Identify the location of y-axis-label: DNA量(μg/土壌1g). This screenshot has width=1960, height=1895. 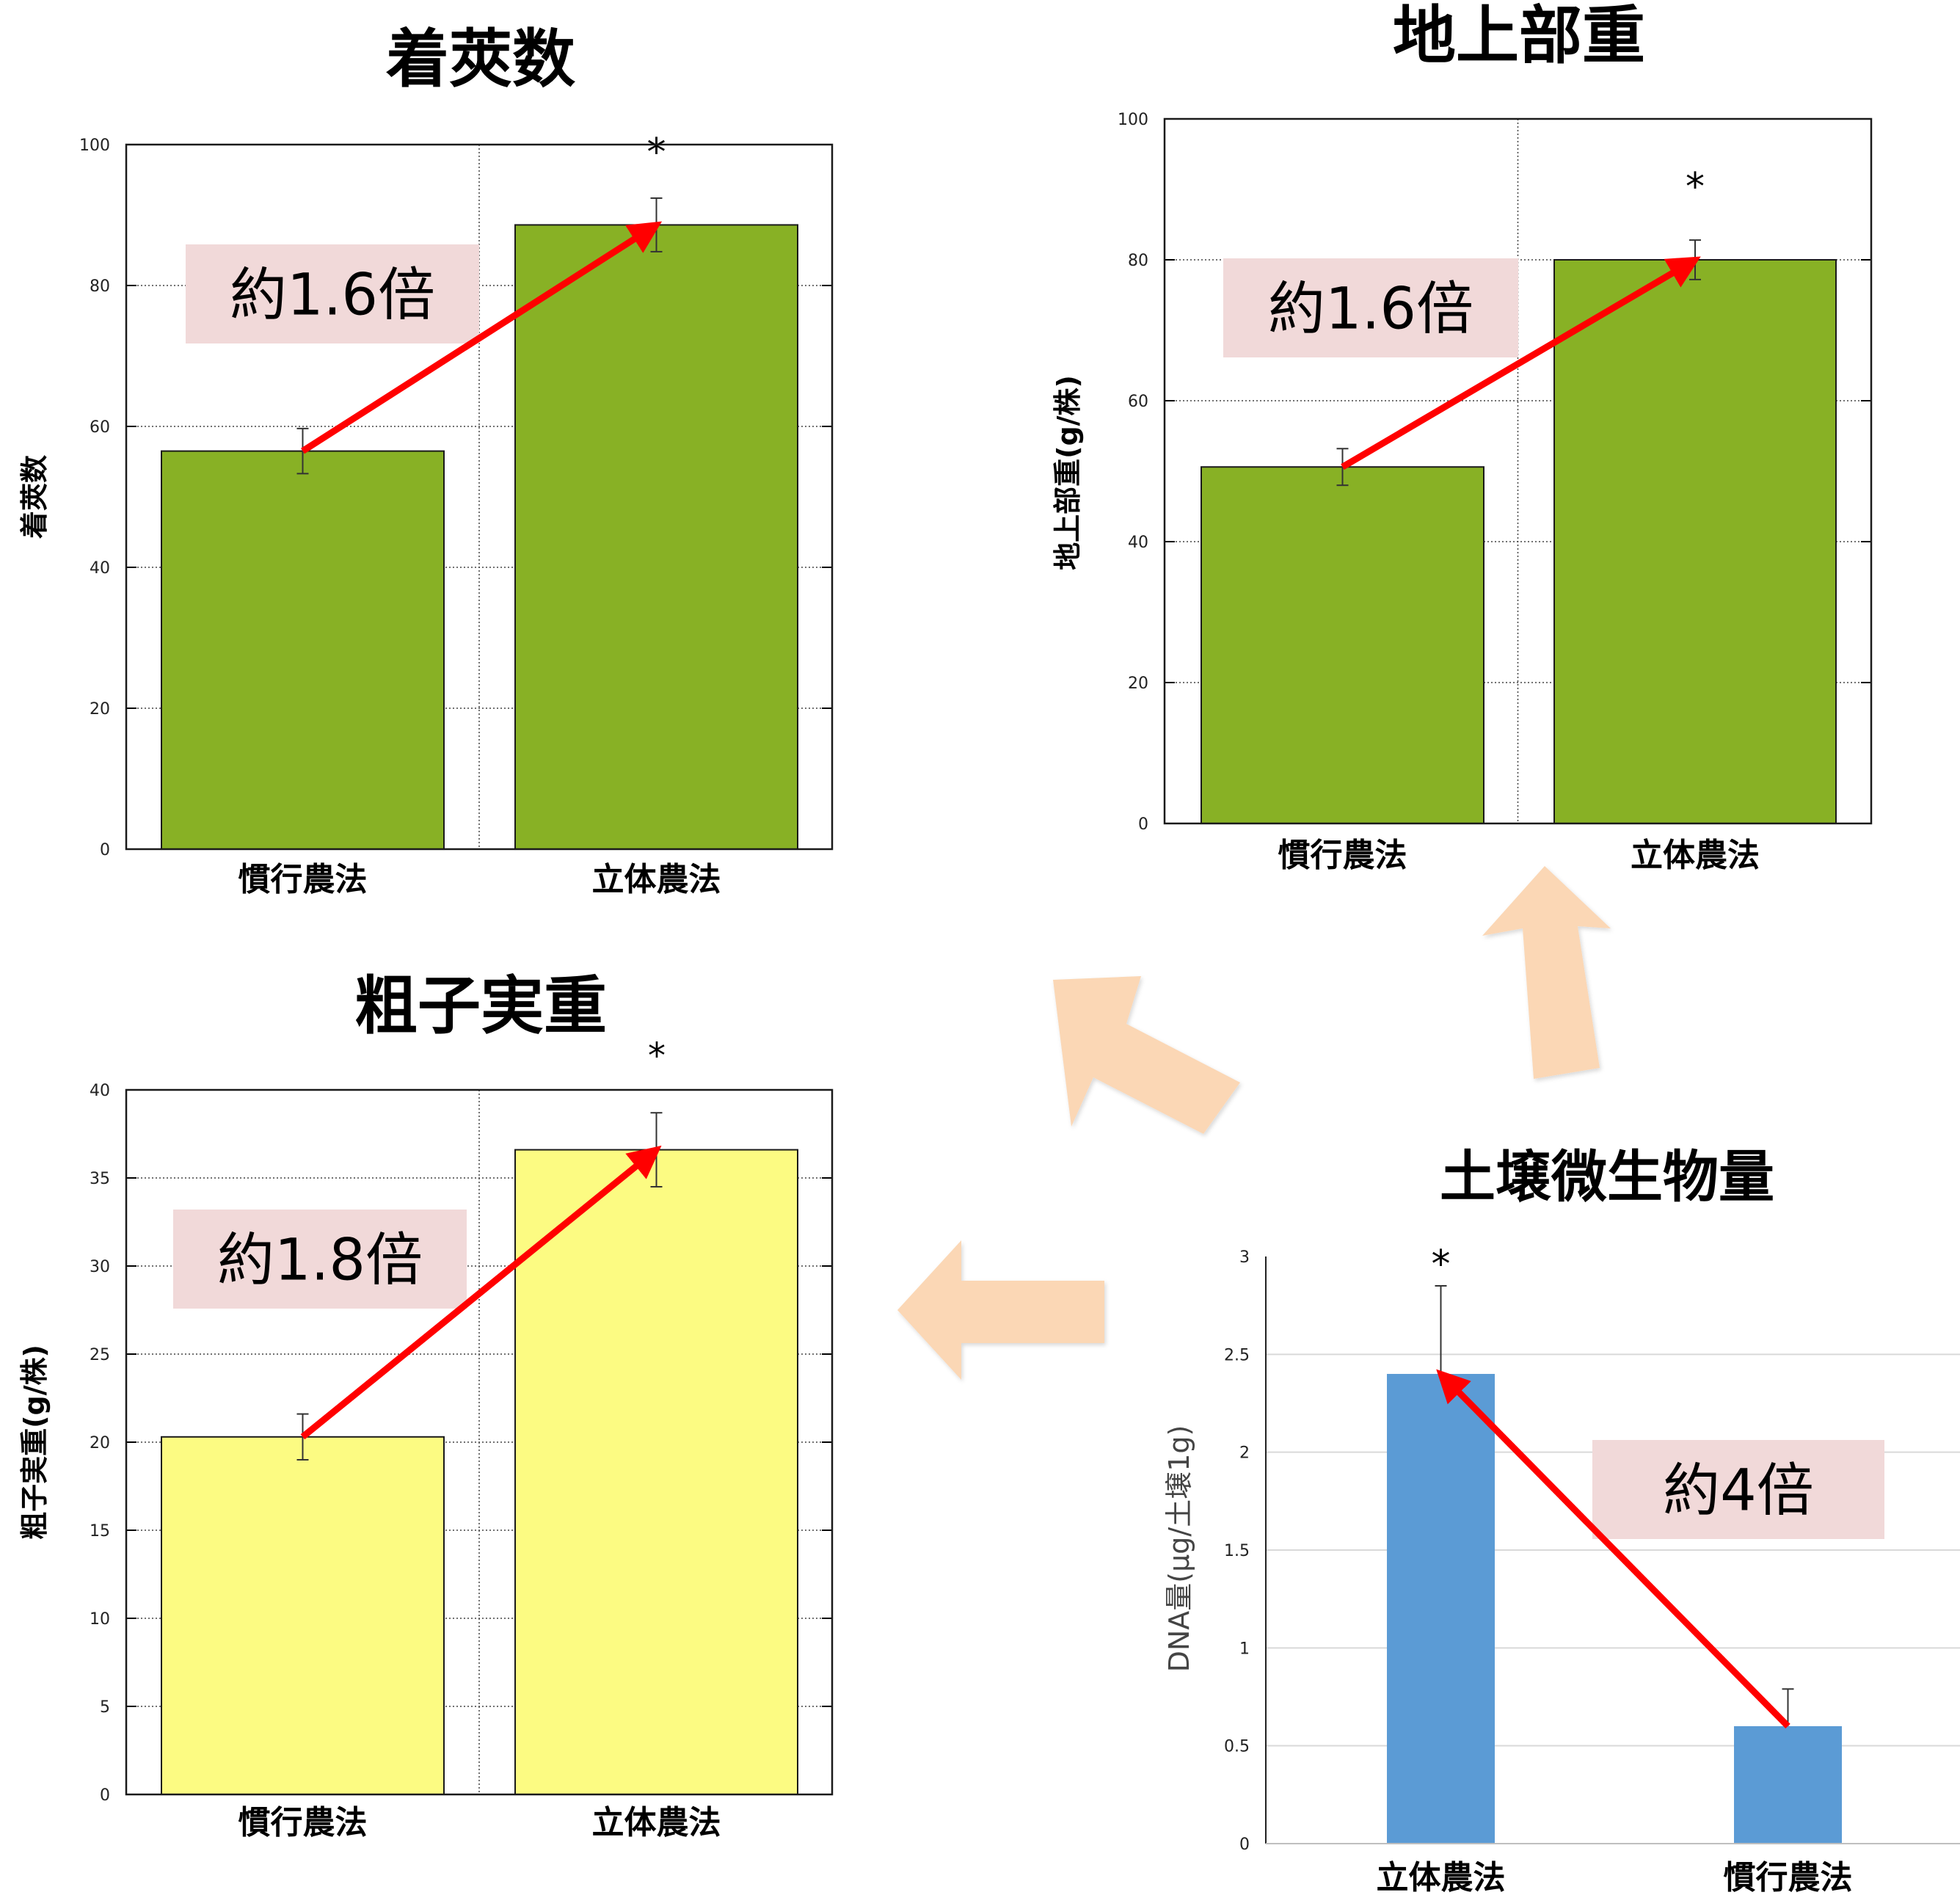
(1179, 1549).